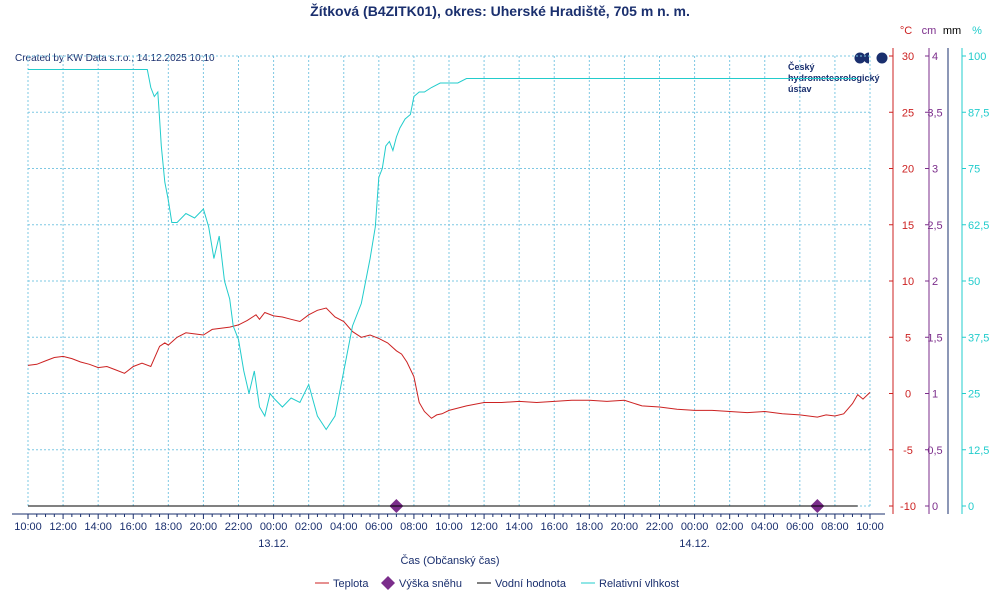 Image resolution: width=1000 pixels, height=600 pixels. I want to click on y-axis-mm: mm, so click(952, 269).